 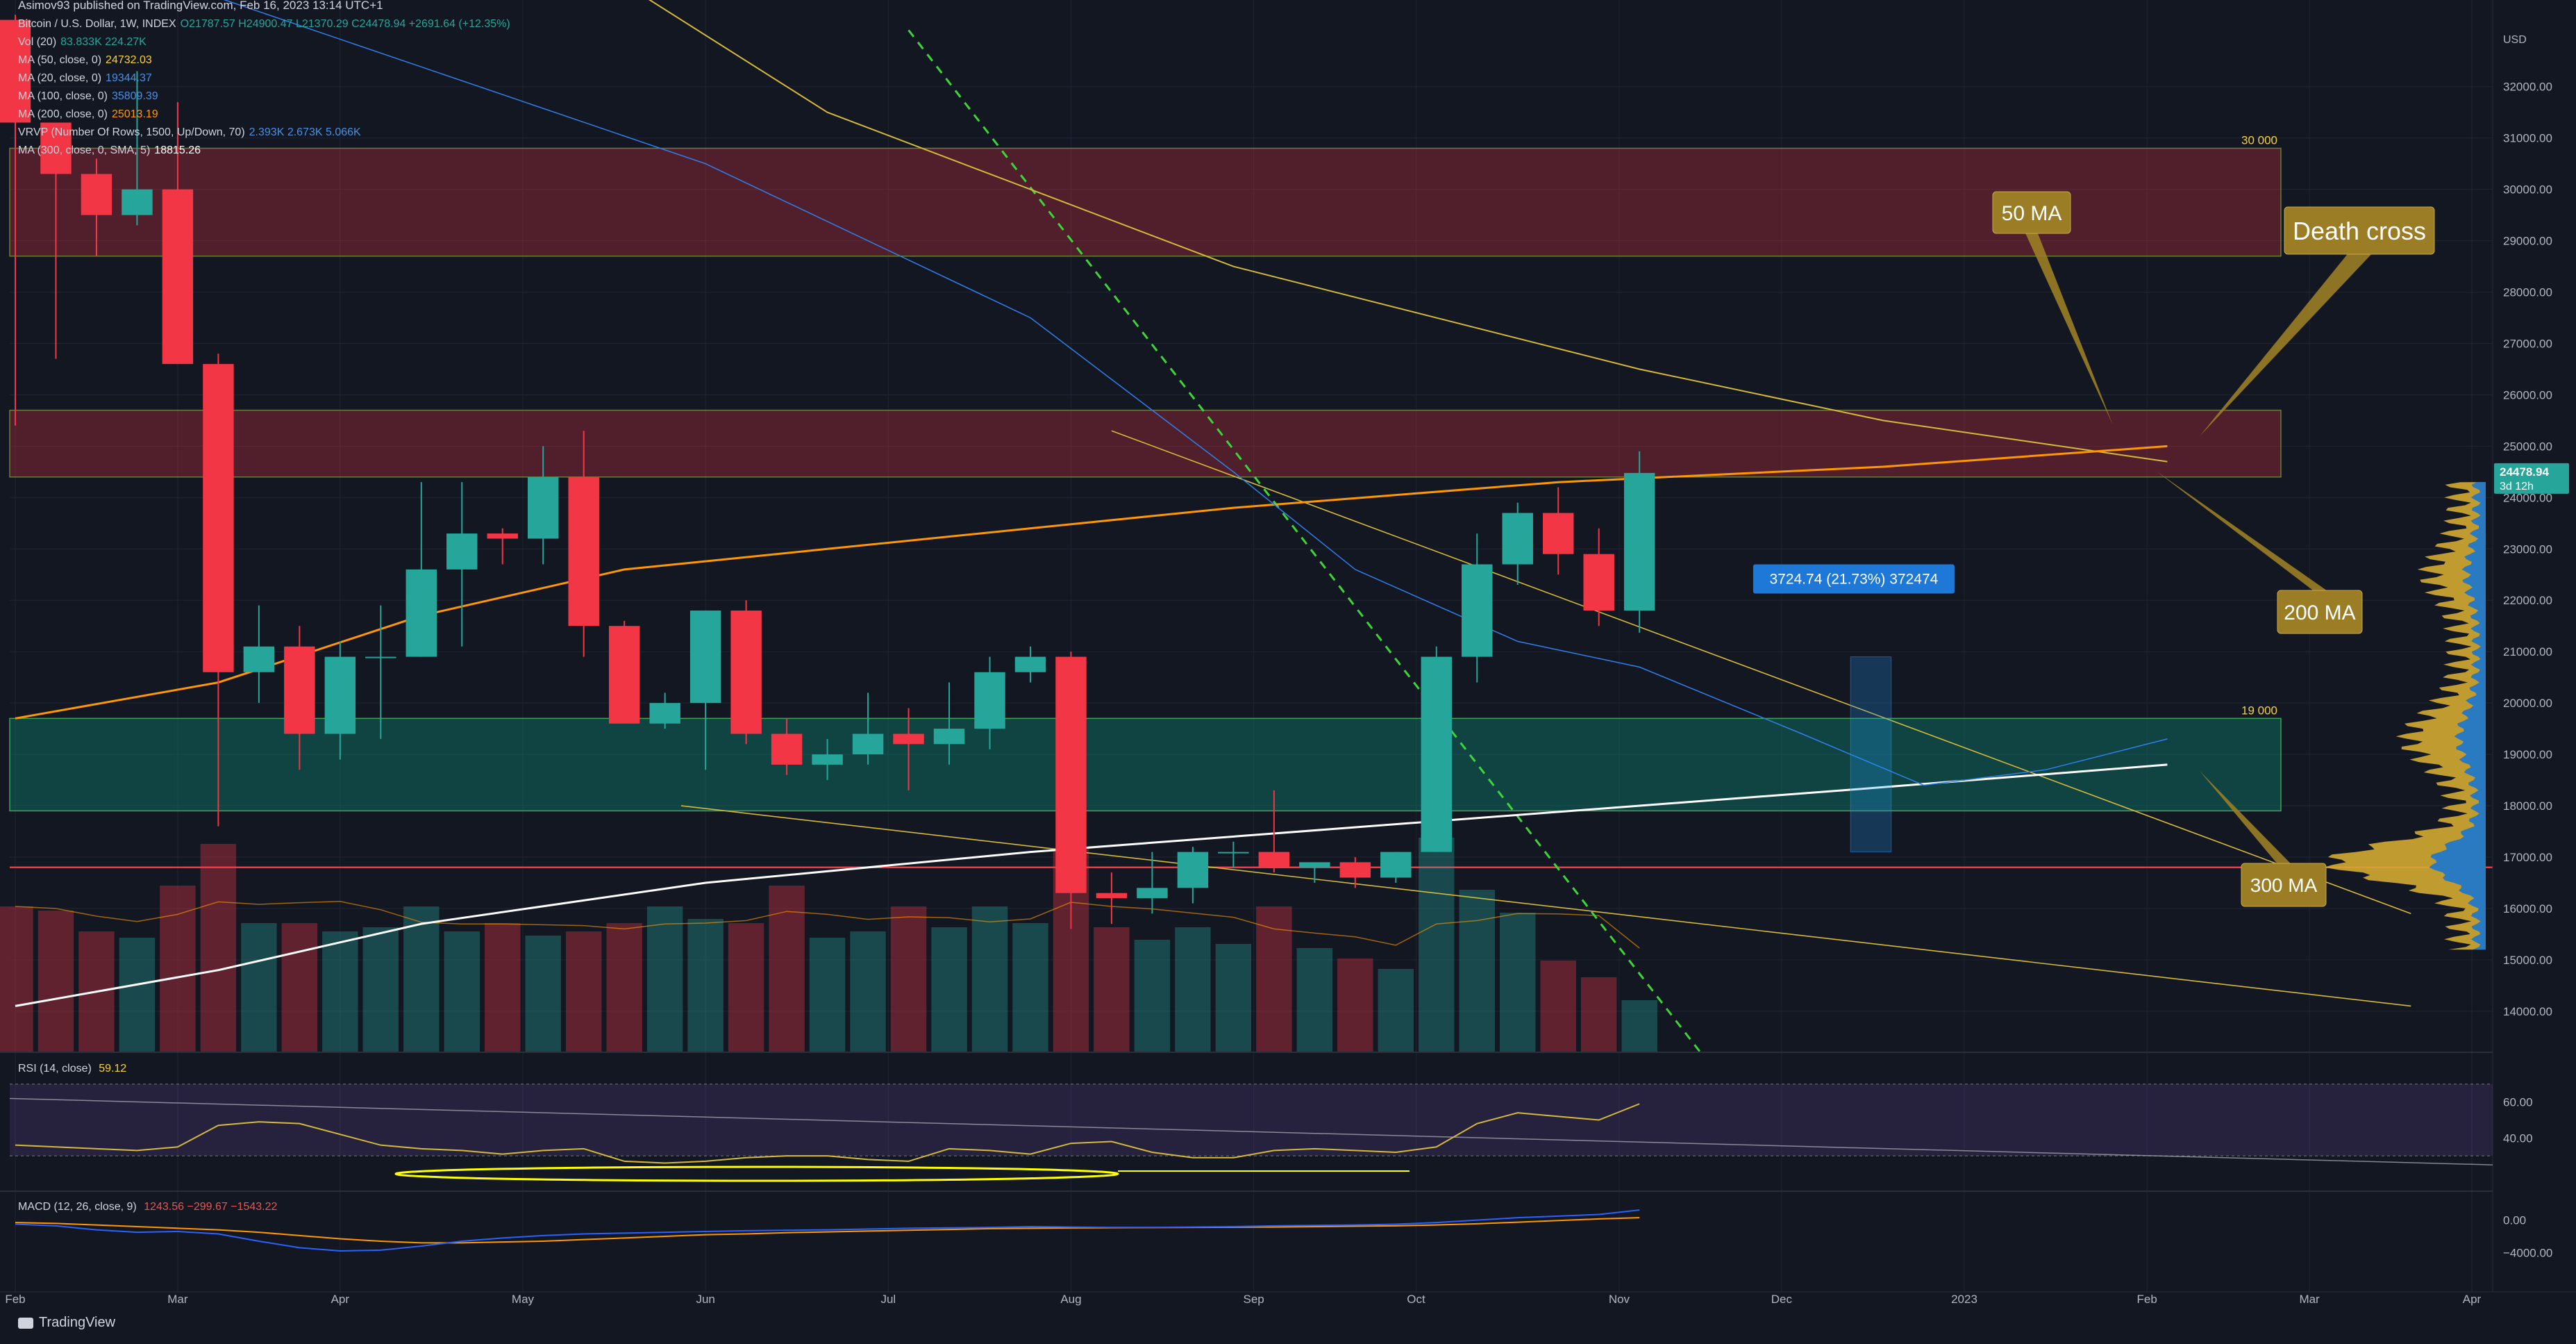 What do you see at coordinates (2069, 329) in the screenshot?
I see `annotation-50ma-pointer` at bounding box center [2069, 329].